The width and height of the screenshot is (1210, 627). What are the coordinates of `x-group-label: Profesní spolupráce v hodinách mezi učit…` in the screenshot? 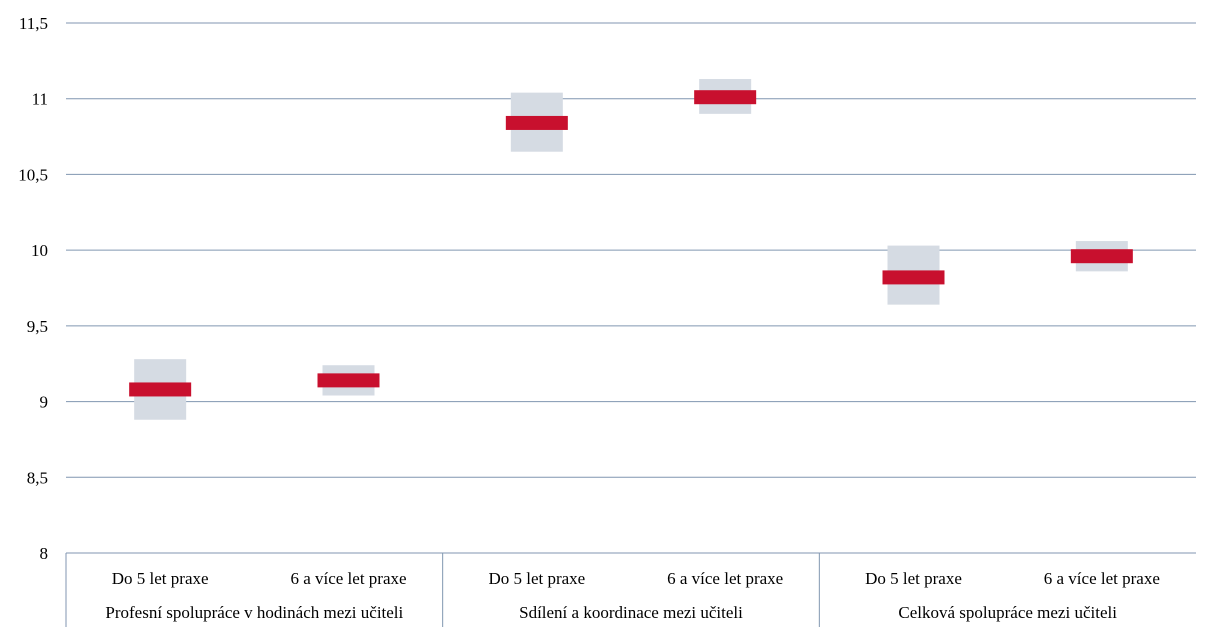 It's located at (254, 612).